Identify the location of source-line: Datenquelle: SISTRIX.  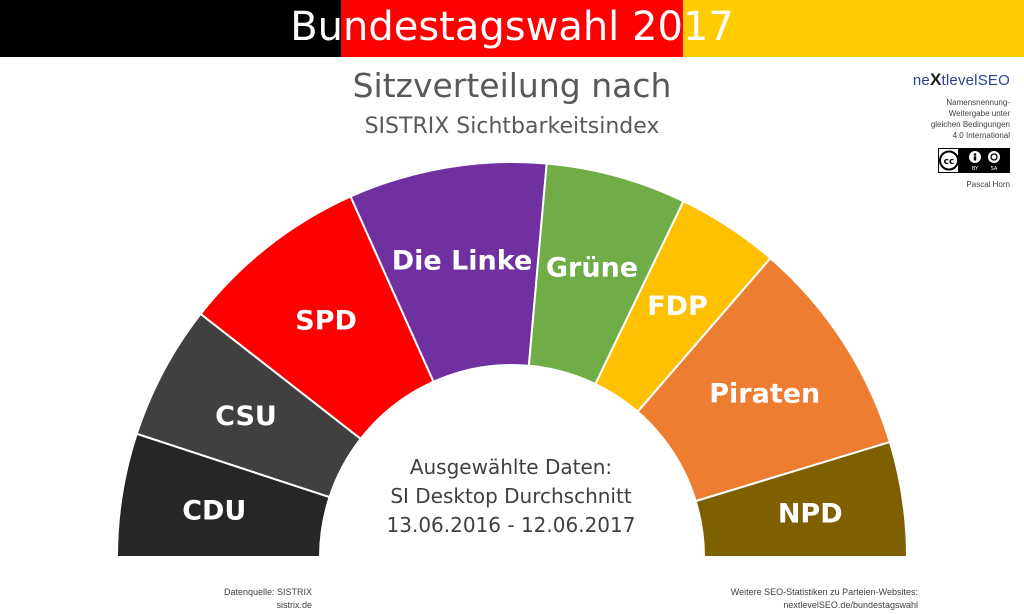
(267, 592).